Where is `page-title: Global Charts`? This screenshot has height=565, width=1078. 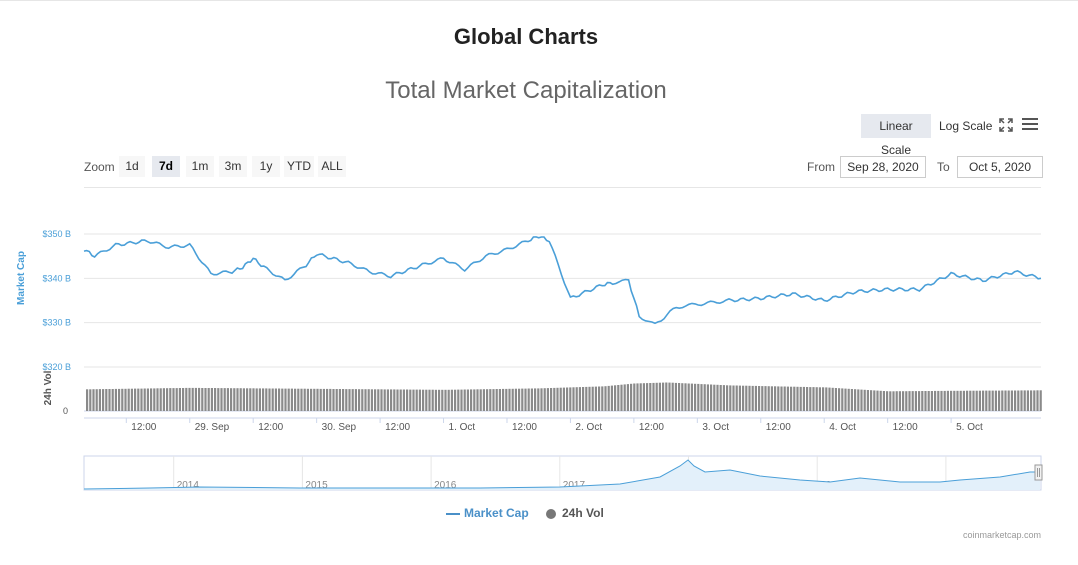
page-title: Global Charts is located at coordinates (526, 36).